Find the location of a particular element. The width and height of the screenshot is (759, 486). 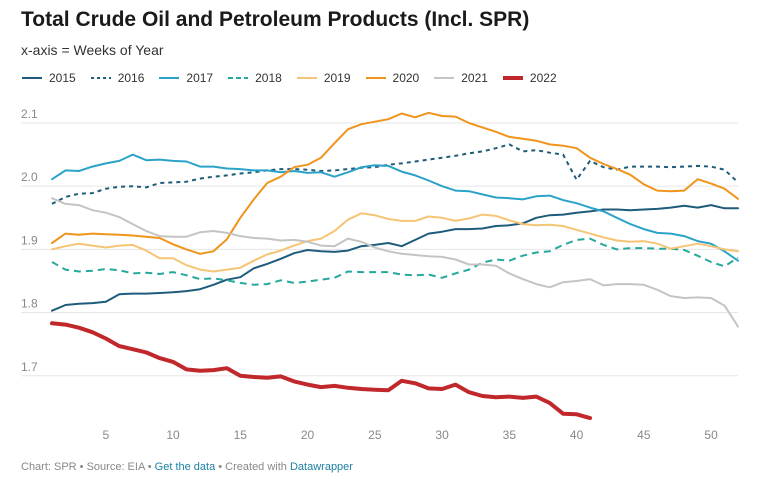

legend-label: 2020 is located at coordinates (406, 78).